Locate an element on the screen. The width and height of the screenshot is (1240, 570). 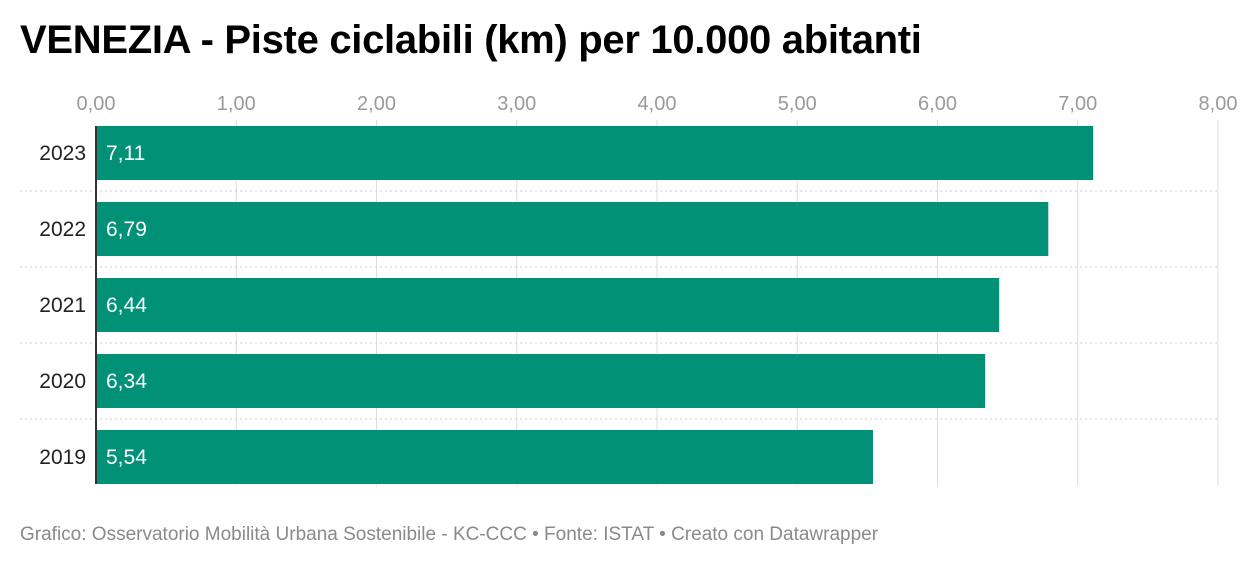
x-tick-label: 3,00 is located at coordinates (516, 104).